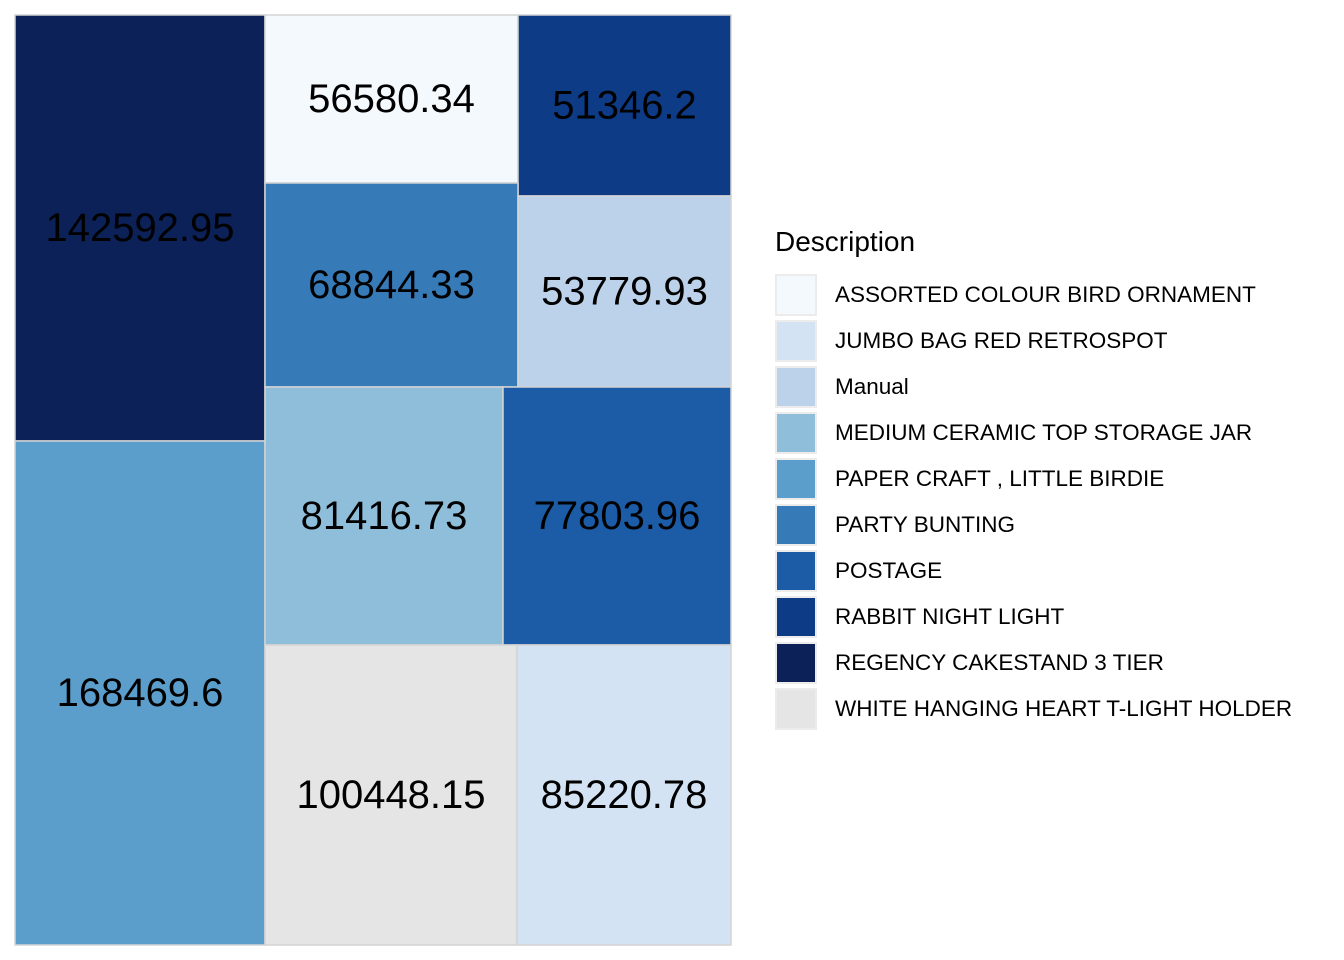  I want to click on tile-rect-regency-cakestand-3-tier, so click(140, 228).